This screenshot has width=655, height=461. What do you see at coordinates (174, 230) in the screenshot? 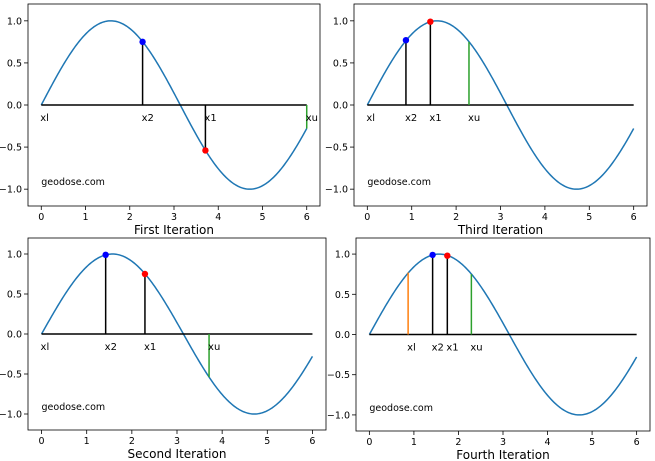
I see `chart-title: First Iteration` at bounding box center [174, 230].